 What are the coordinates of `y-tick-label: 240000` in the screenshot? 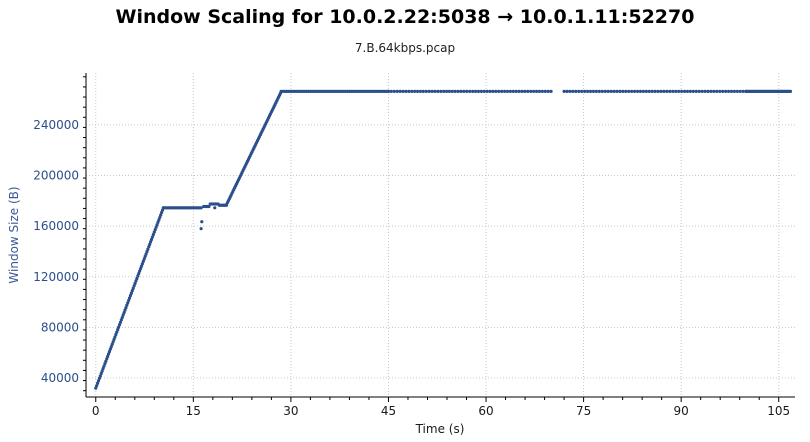 It's located at (56, 125).